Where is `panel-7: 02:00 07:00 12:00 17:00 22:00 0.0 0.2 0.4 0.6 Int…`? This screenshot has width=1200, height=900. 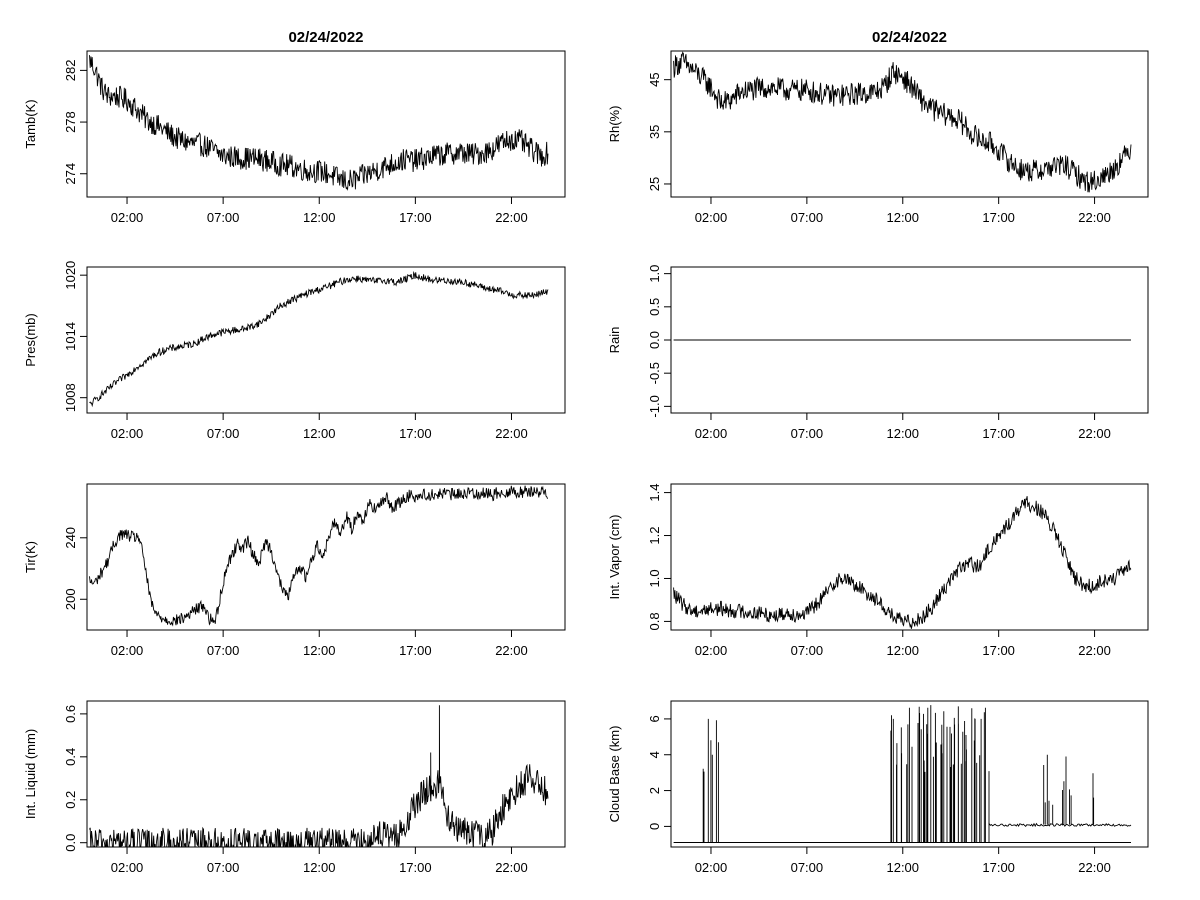
panel-7: 02:00 07:00 12:00 17:00 22:00 0.0 0.2 0.4 0.6 Int… is located at coordinates (294, 787).